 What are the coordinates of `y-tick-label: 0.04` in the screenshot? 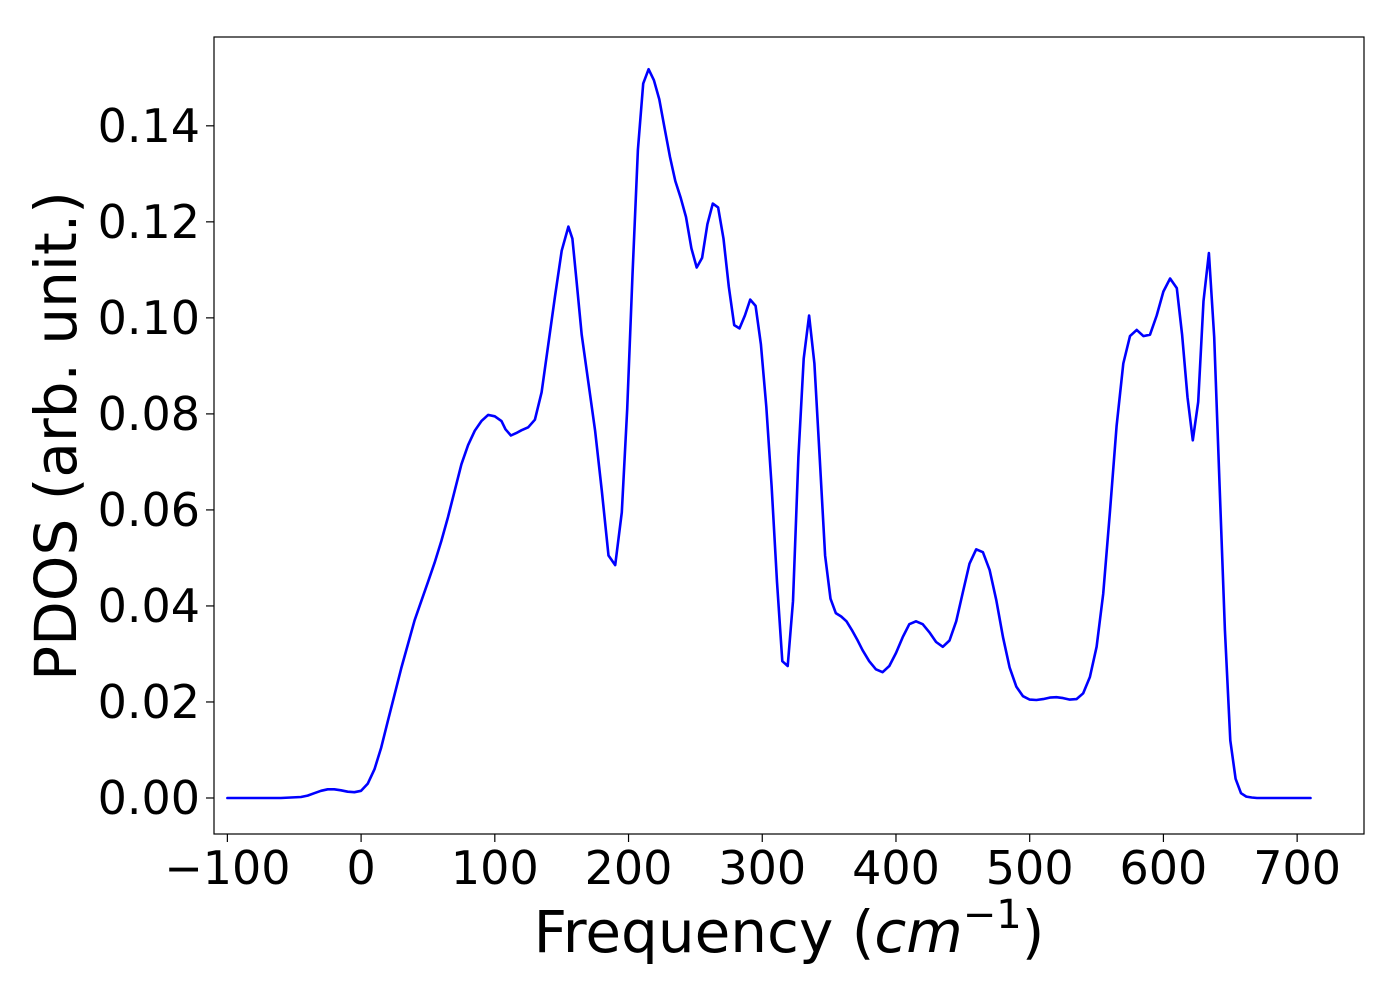 It's located at (149, 606).